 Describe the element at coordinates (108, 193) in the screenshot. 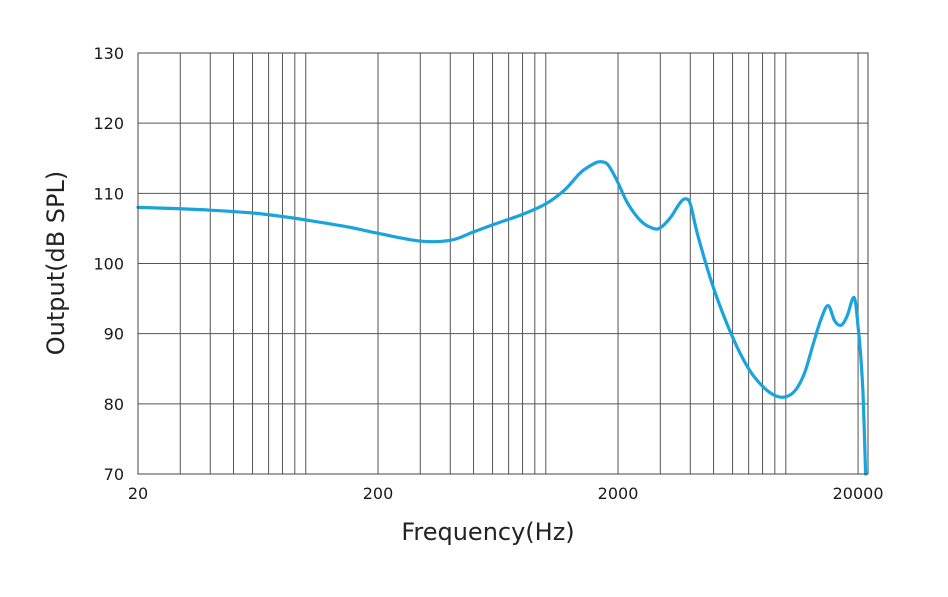

I see `y-tick-label: 110` at that location.